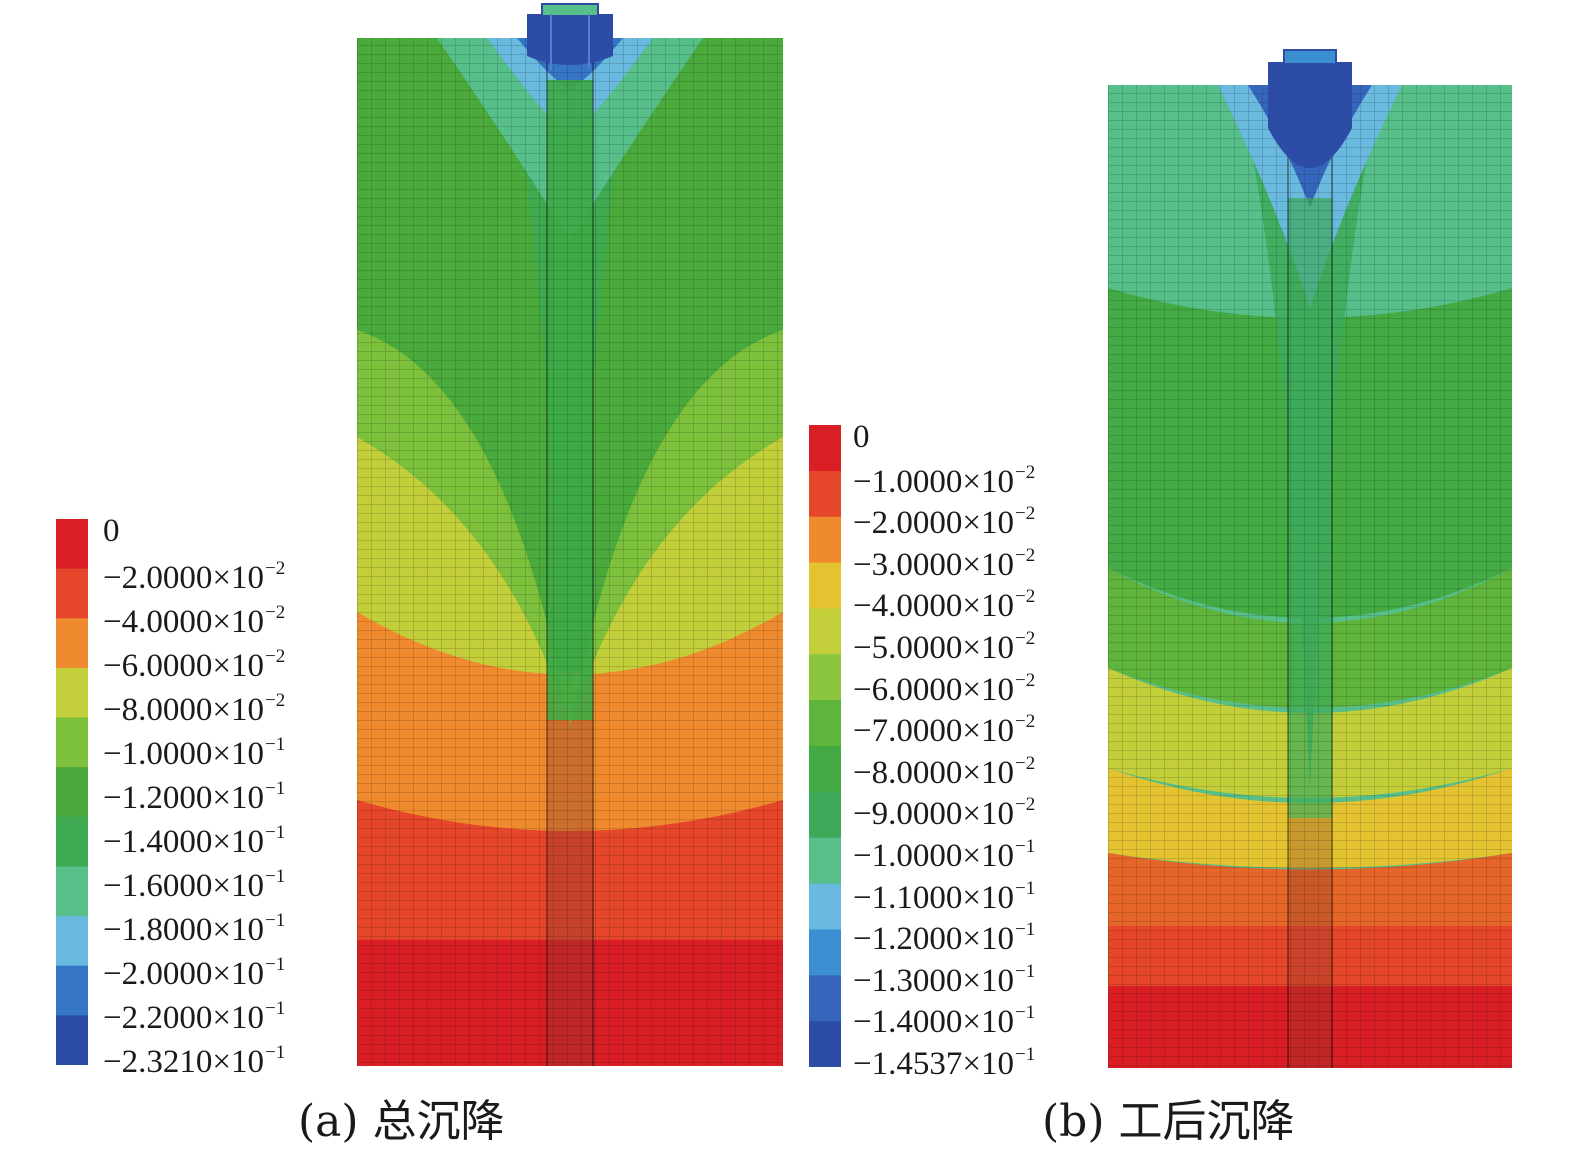 This screenshot has width=1575, height=1168. I want to click on legend-label: −2.3210×10⁻¹, so click(194, 1061).